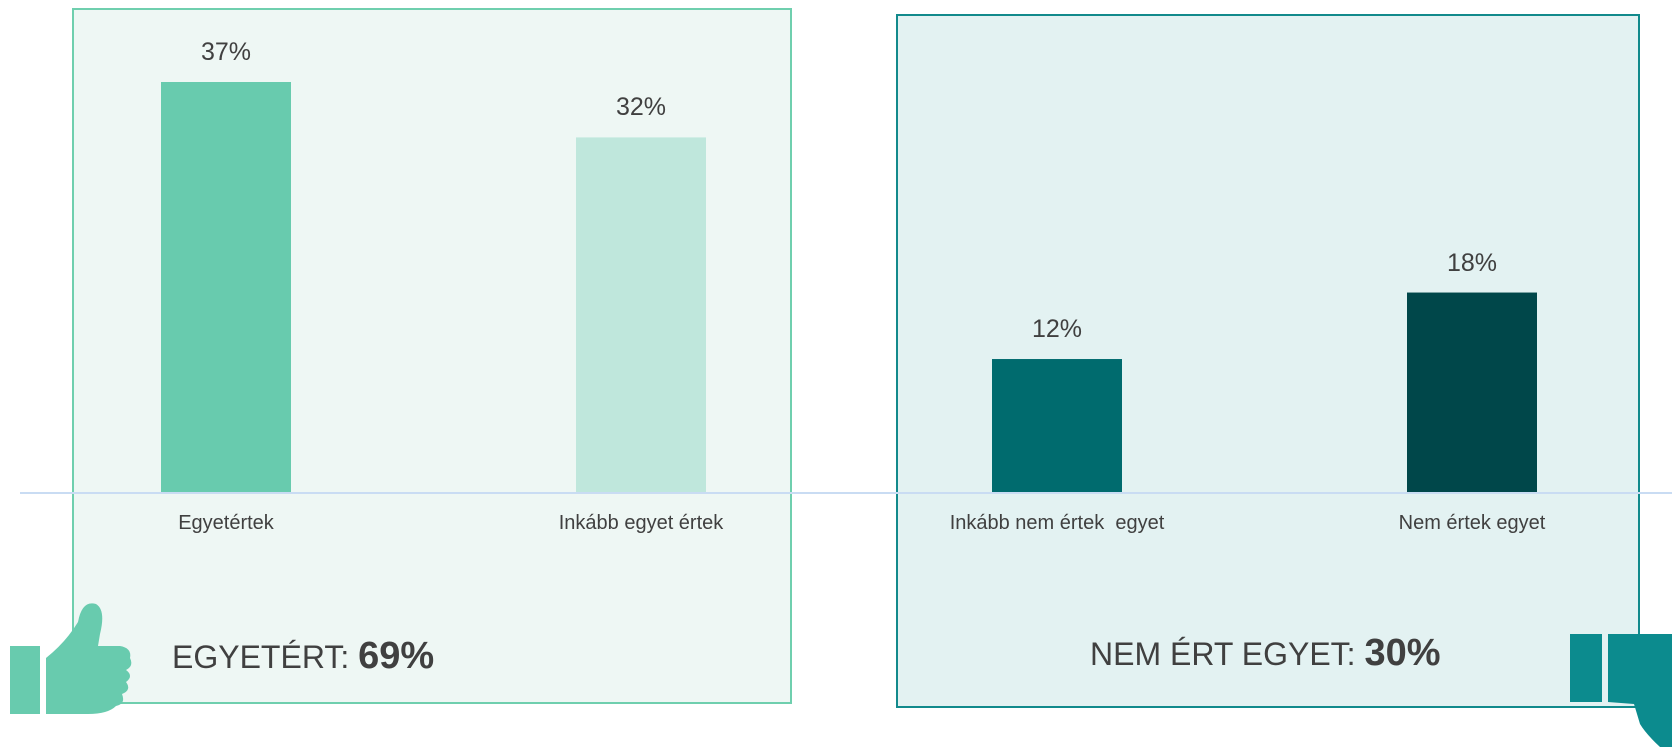 This screenshot has height=747, width=1672. Describe the element at coordinates (641, 107) in the screenshot. I see `data-label: 32%` at that location.